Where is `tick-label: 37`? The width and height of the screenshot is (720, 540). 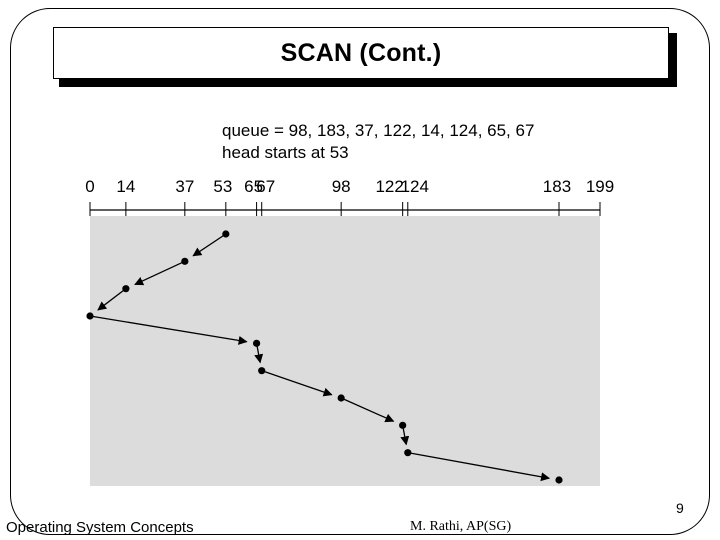
tick-label: 37 is located at coordinates (184, 186).